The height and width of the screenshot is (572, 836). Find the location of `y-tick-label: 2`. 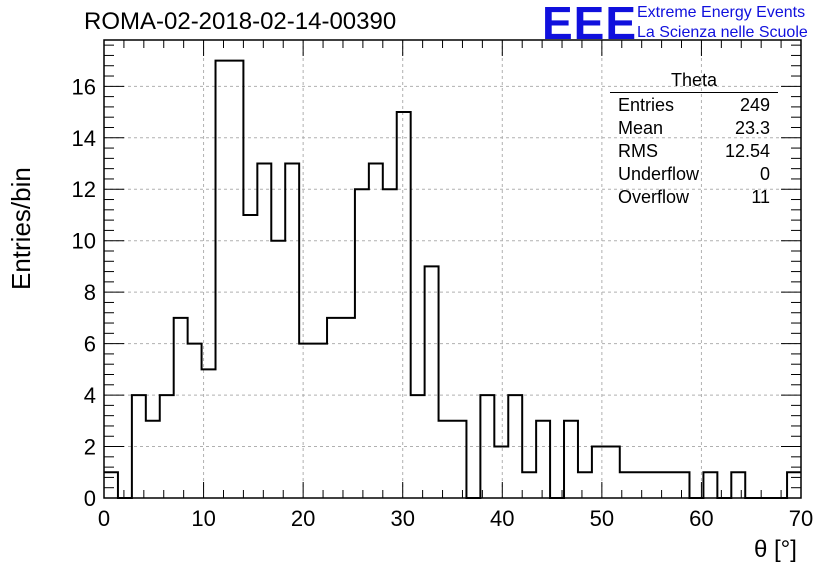

y-tick-label: 2 is located at coordinates (90, 447).